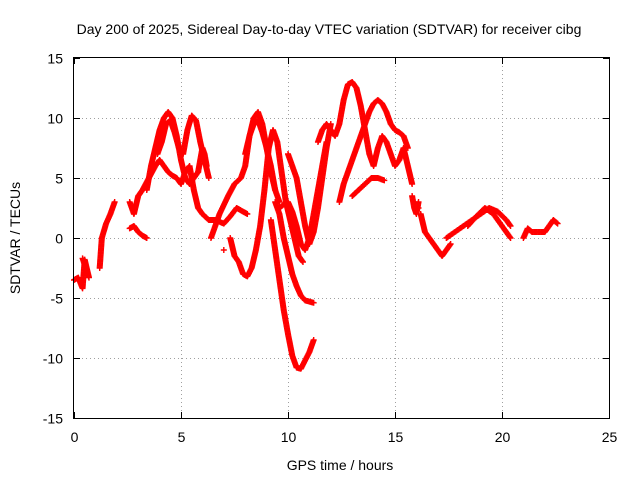  What do you see at coordinates (373, 151) in the screenshot?
I see `series-seg16` at bounding box center [373, 151].